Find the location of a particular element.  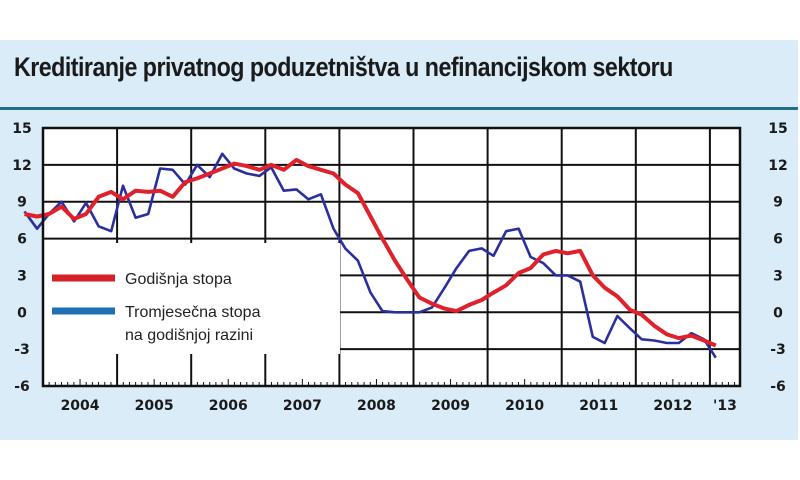

x-tick-label: 2012 is located at coordinates (672, 406).